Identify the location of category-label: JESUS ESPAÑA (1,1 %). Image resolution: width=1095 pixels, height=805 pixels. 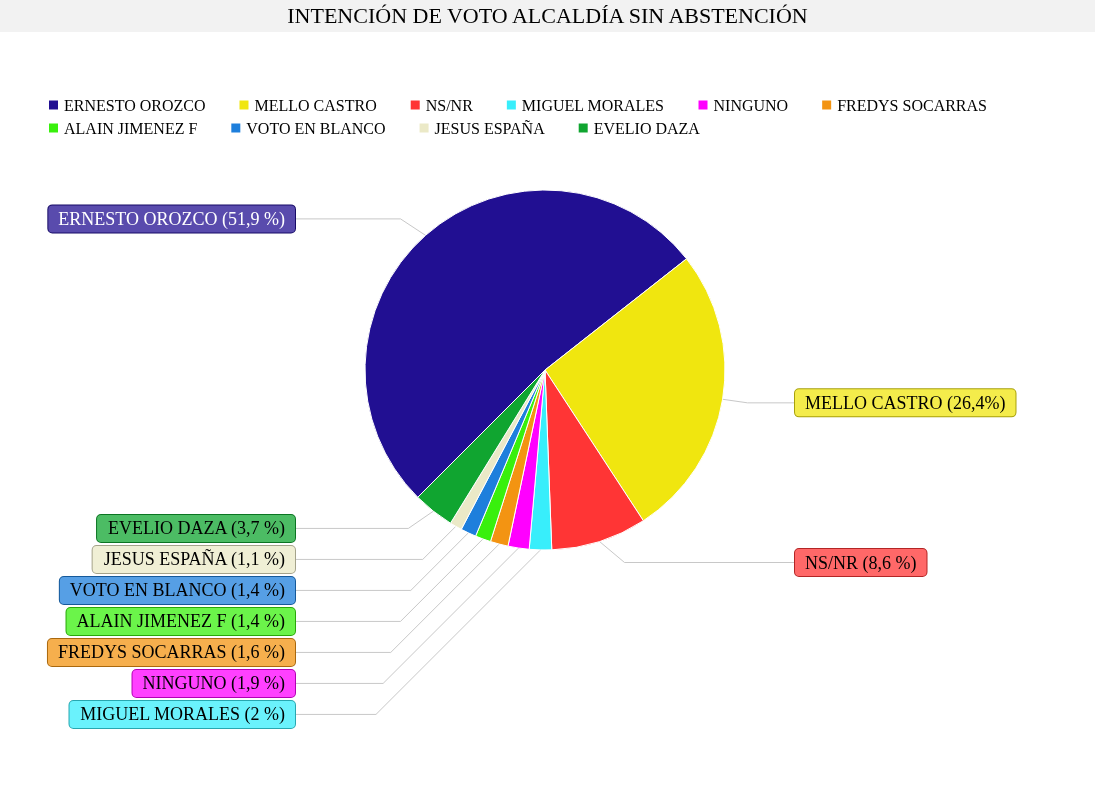
(194, 559).